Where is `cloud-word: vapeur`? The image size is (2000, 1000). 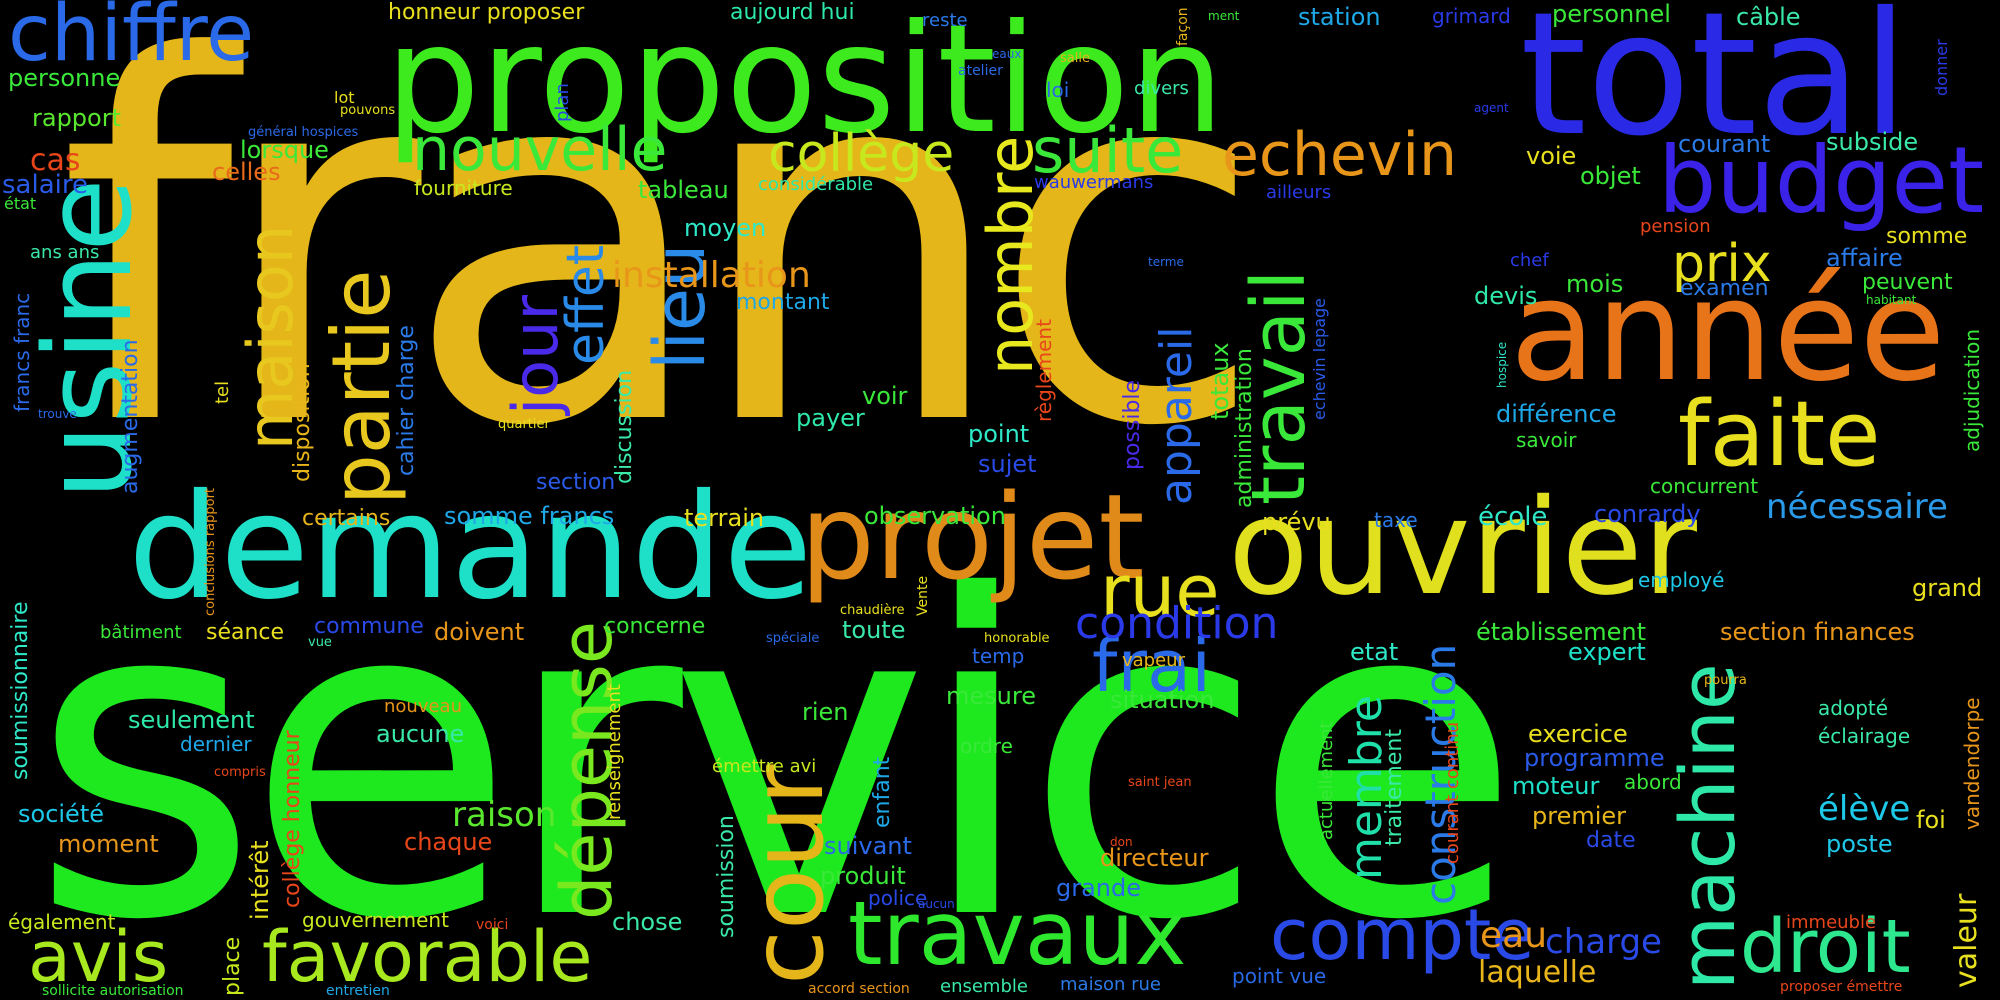 cloud-word: vapeur is located at coordinates (1153, 660).